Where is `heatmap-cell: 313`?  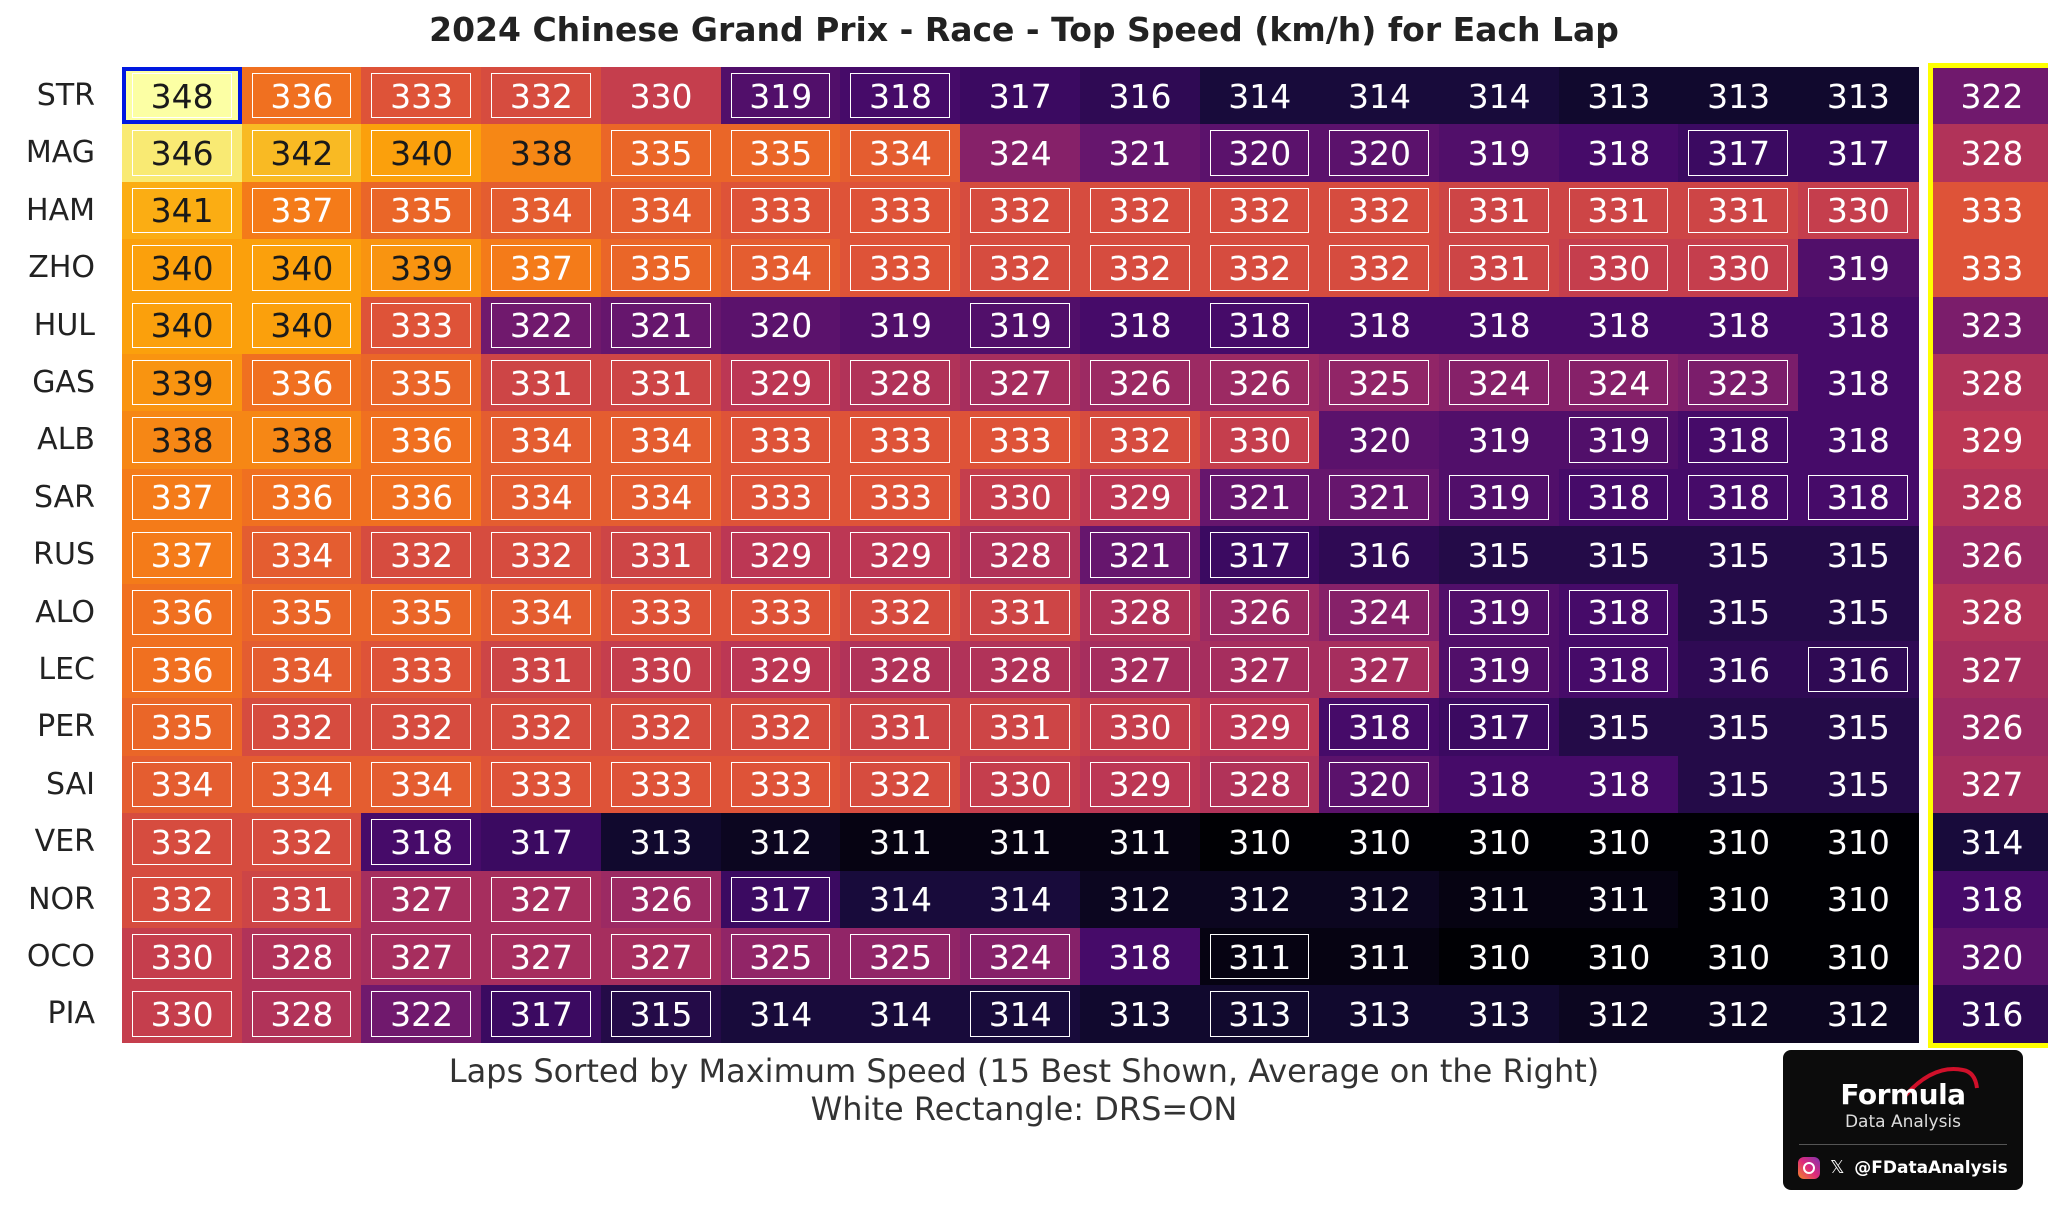 heatmap-cell: 313 is located at coordinates (1499, 1014).